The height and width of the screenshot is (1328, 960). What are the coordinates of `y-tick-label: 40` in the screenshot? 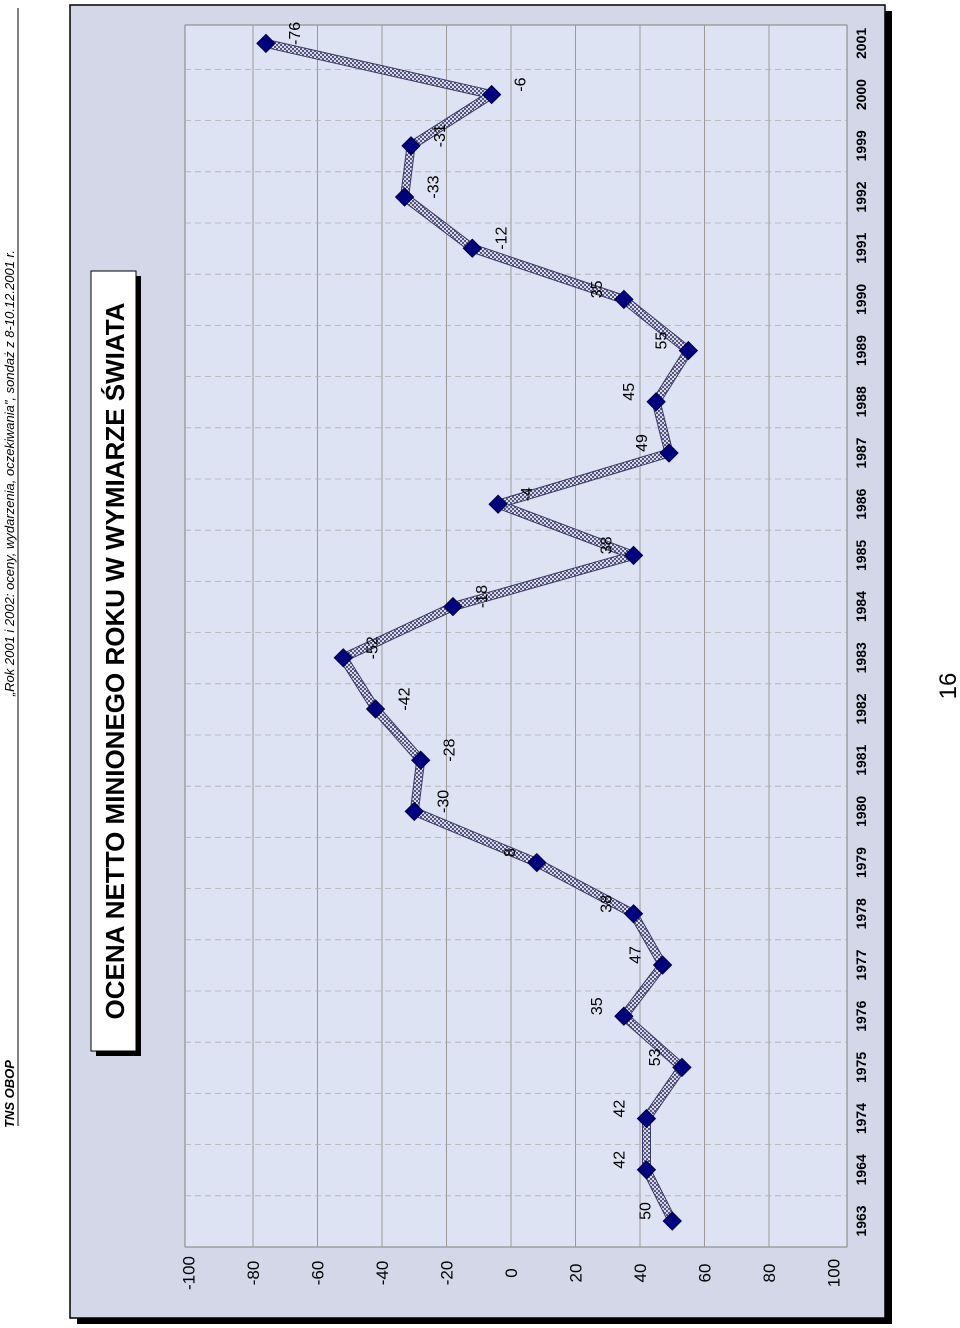 It's located at (640, 1273).